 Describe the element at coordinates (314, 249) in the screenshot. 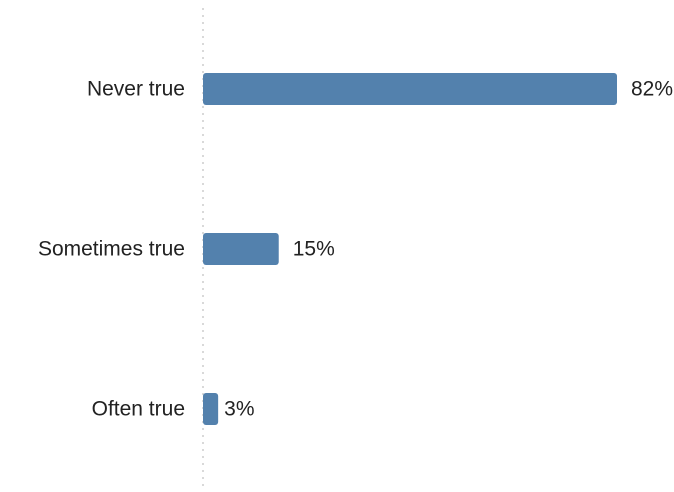

I see `value-label-sometimes-true: 15%` at that location.